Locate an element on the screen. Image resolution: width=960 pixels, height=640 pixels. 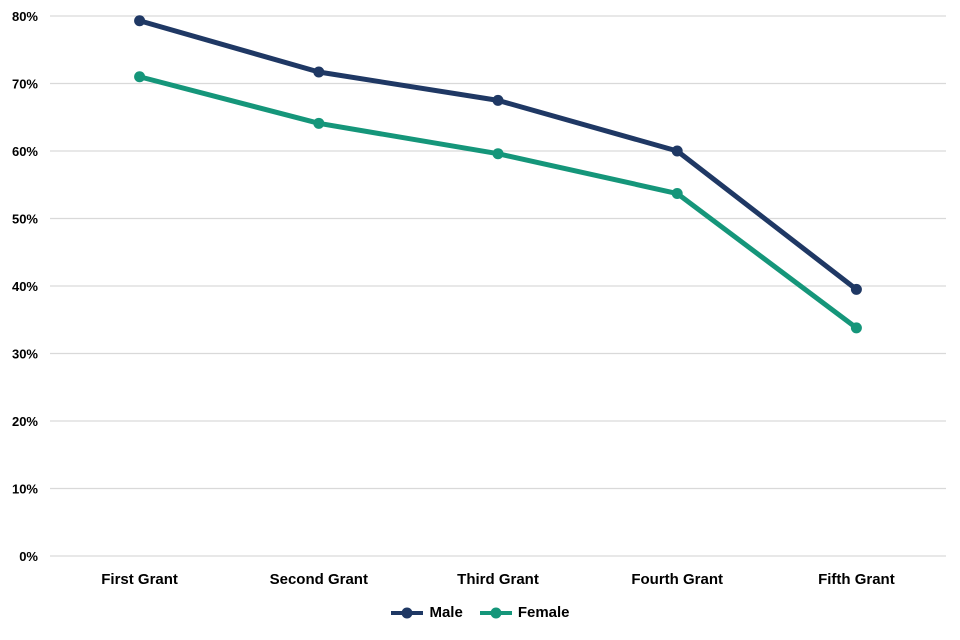
x-axis-category-label: Fourth Grant is located at coordinates (677, 579).